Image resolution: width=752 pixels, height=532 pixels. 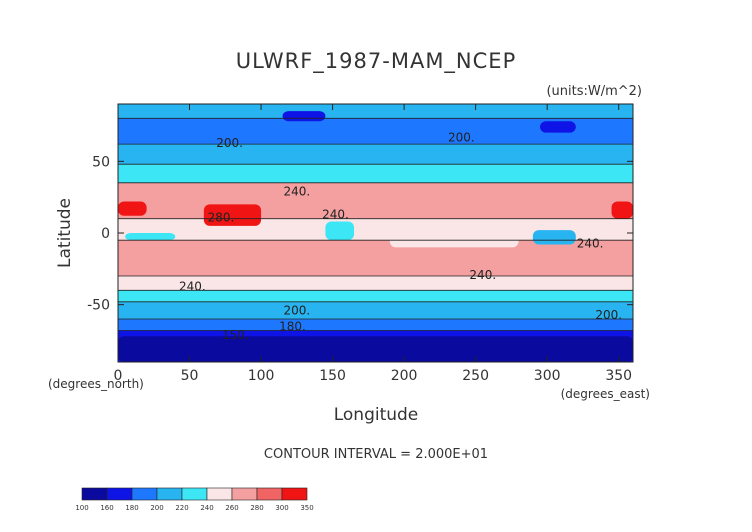 I want to click on contour-label-0: 200., so click(x=229, y=143).